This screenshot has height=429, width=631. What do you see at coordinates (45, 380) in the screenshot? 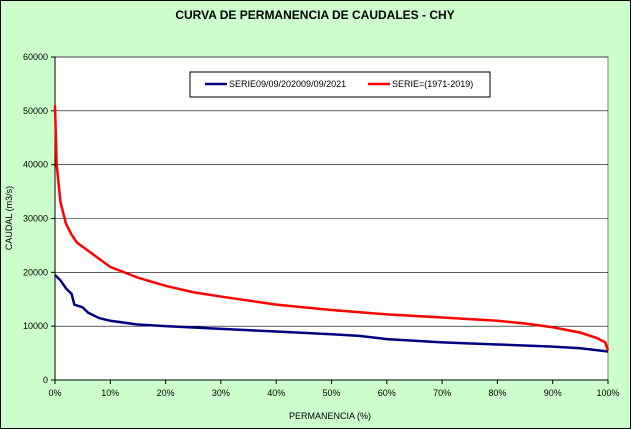
I see `y-tick-label: 0` at bounding box center [45, 380].